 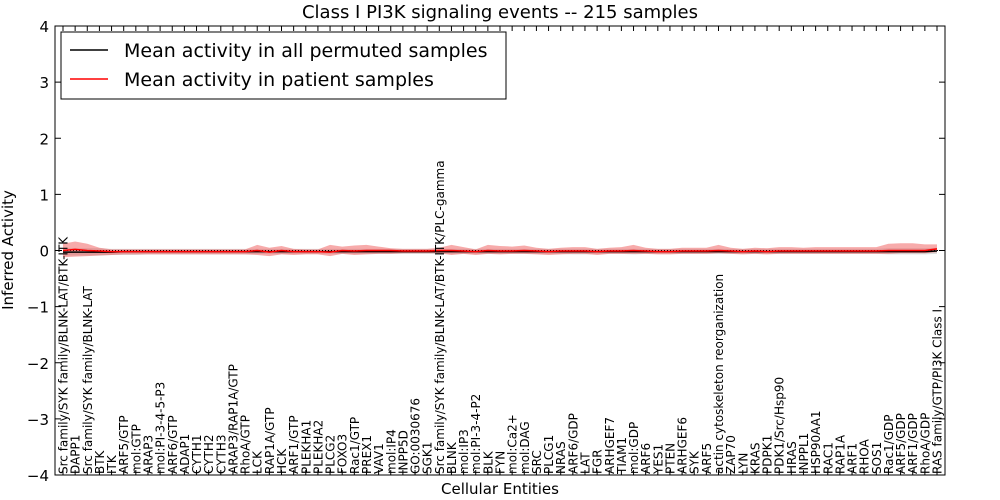 What do you see at coordinates (209, 455) in the screenshot?
I see `x-tick-label: CYTH2` at bounding box center [209, 455].